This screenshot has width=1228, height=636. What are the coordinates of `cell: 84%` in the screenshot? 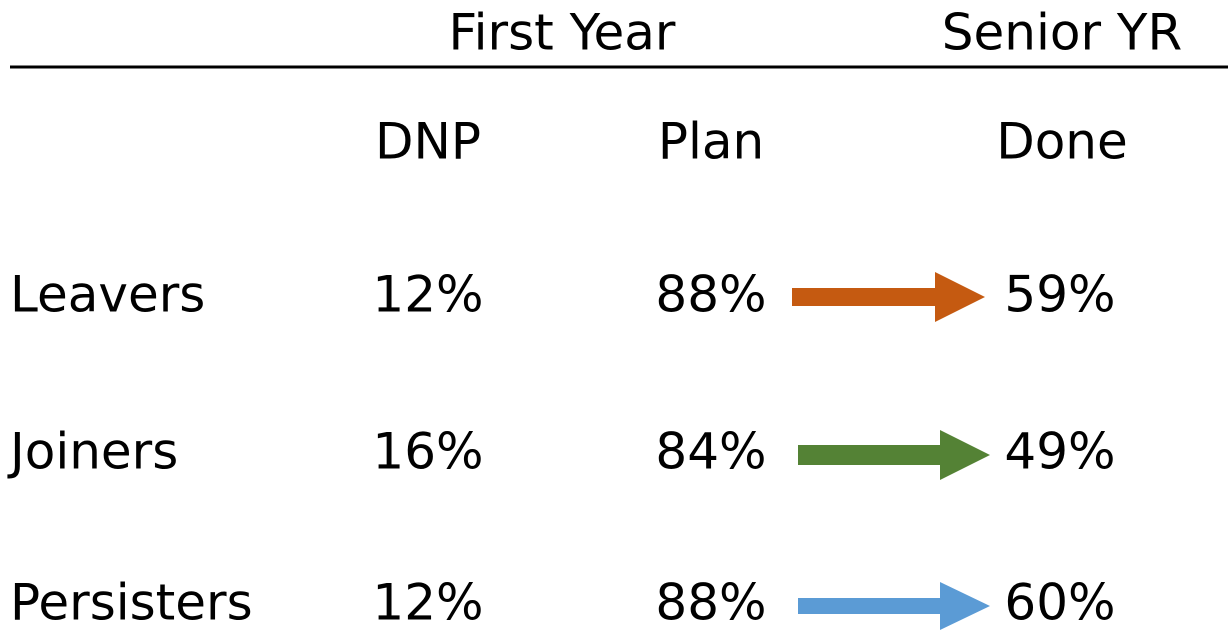 It's located at (710, 452).